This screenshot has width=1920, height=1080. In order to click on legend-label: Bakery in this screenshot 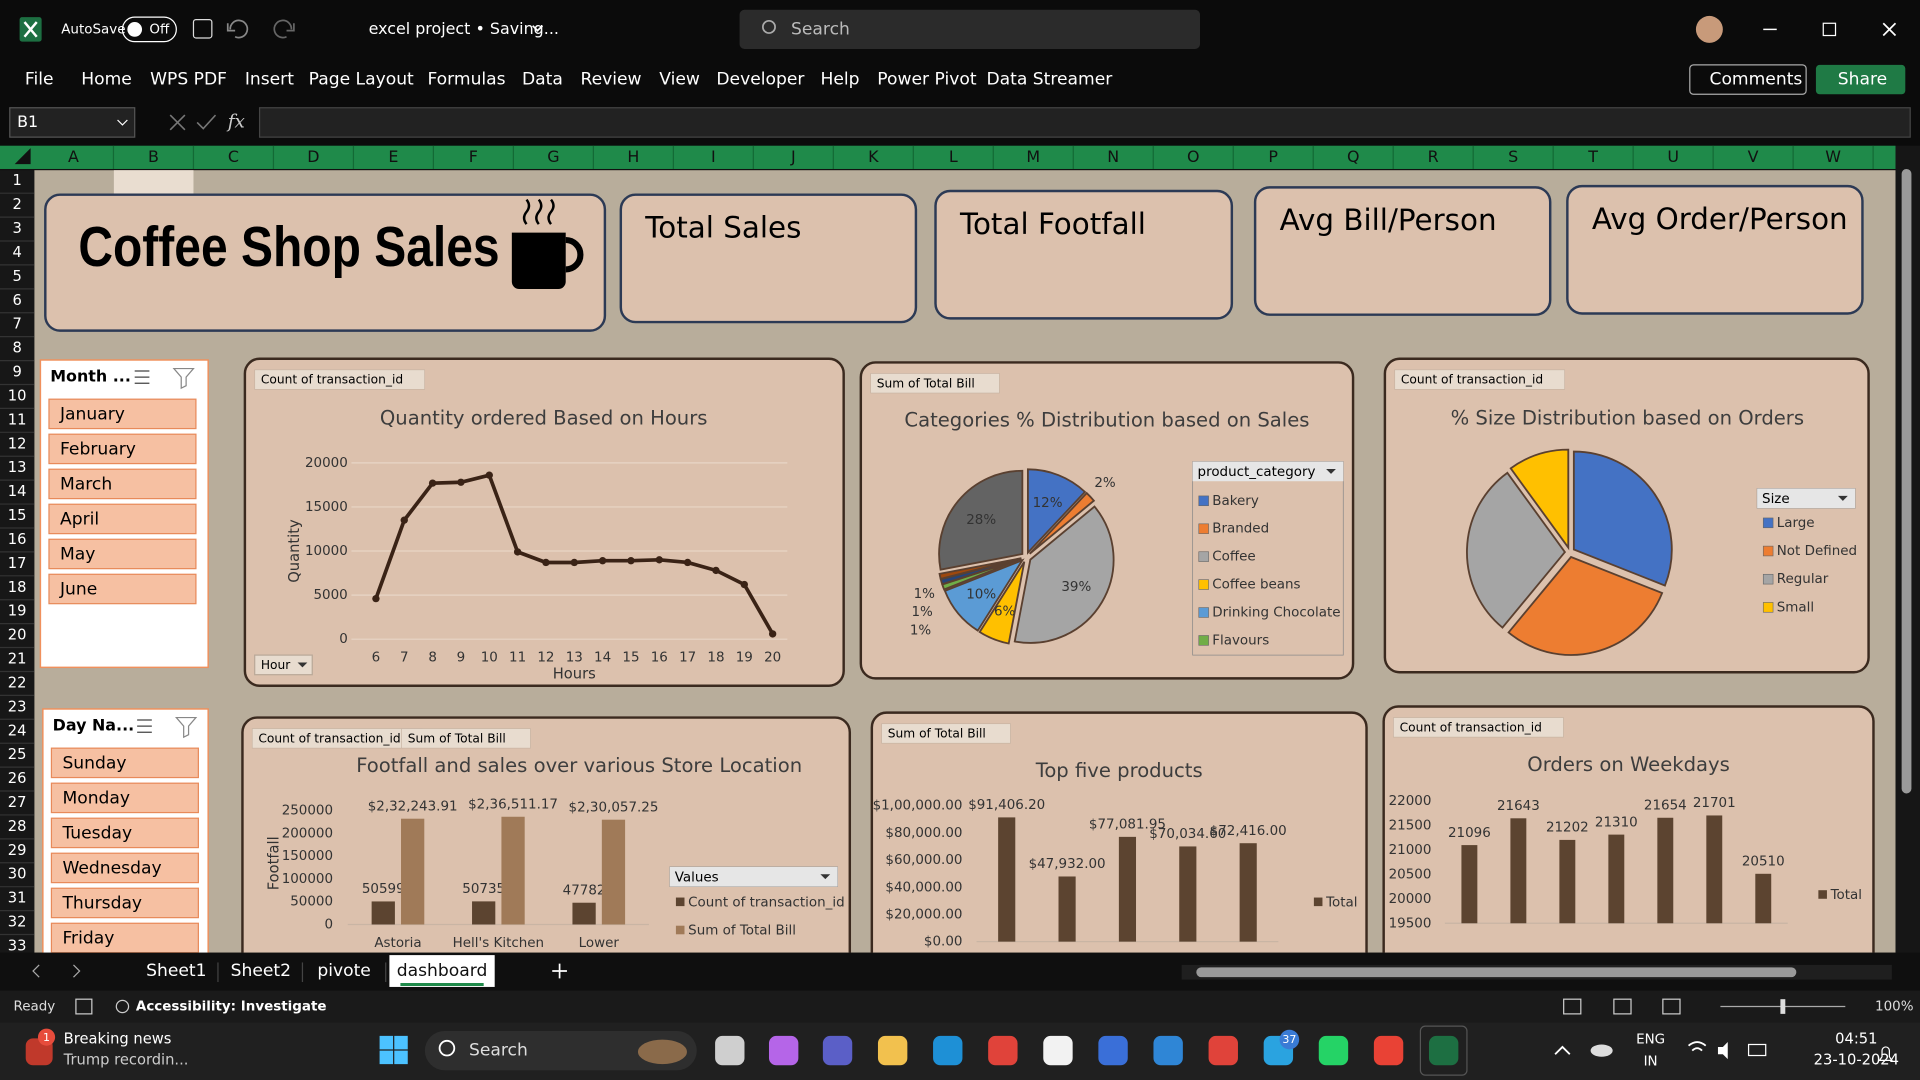, I will do `click(1235, 501)`.